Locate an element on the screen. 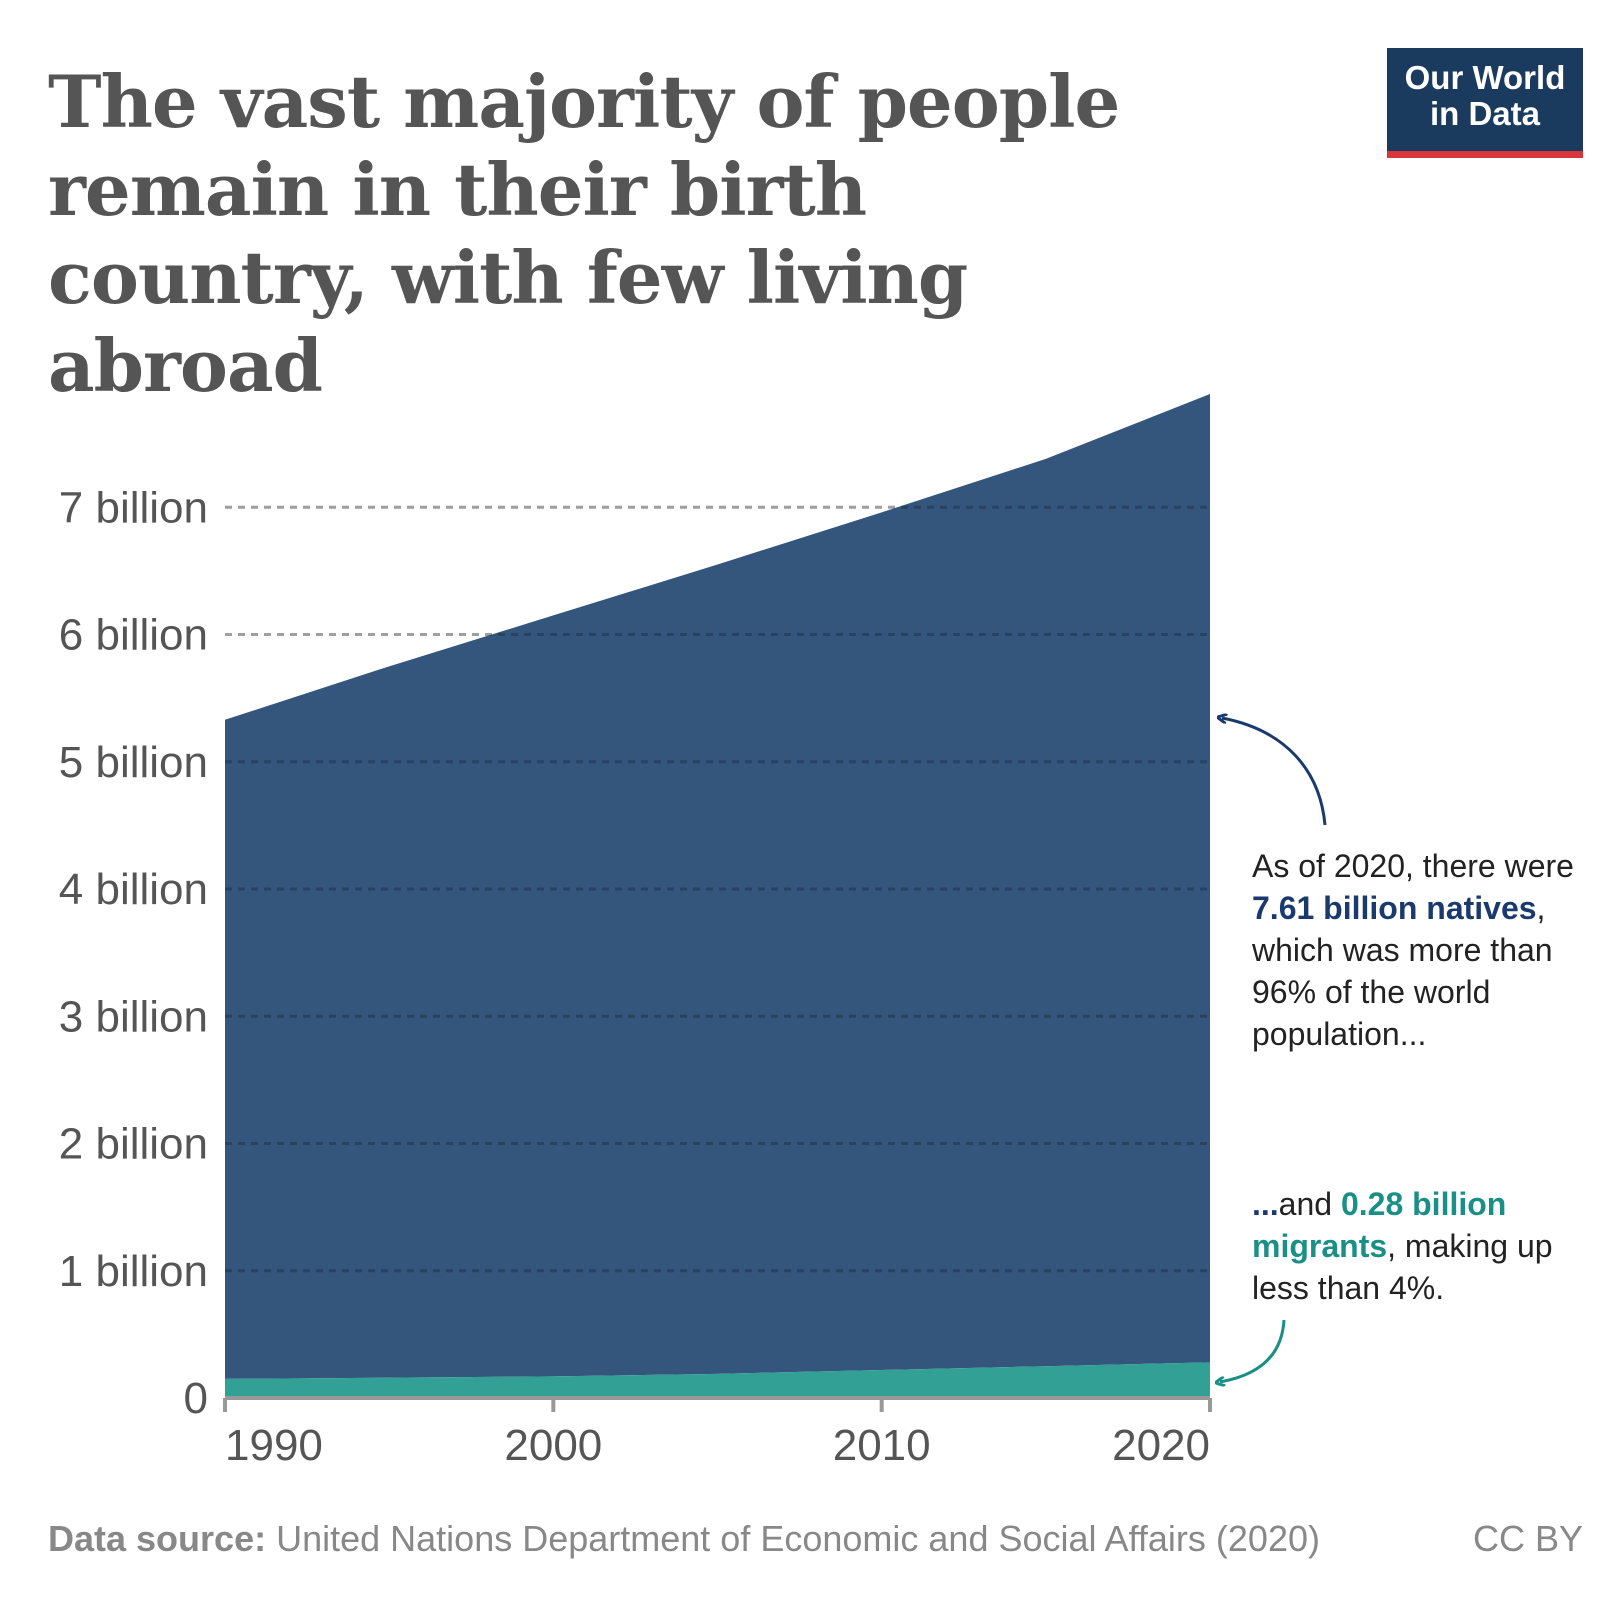 This screenshot has height=1620, width=1620. x-tick-label: 2010 is located at coordinates (882, 1445).